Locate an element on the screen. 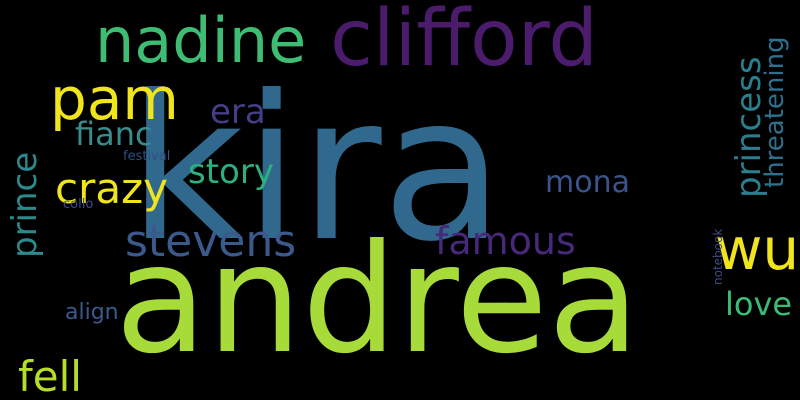 The height and width of the screenshot is (400, 800). word-align: align is located at coordinates (92, 312).